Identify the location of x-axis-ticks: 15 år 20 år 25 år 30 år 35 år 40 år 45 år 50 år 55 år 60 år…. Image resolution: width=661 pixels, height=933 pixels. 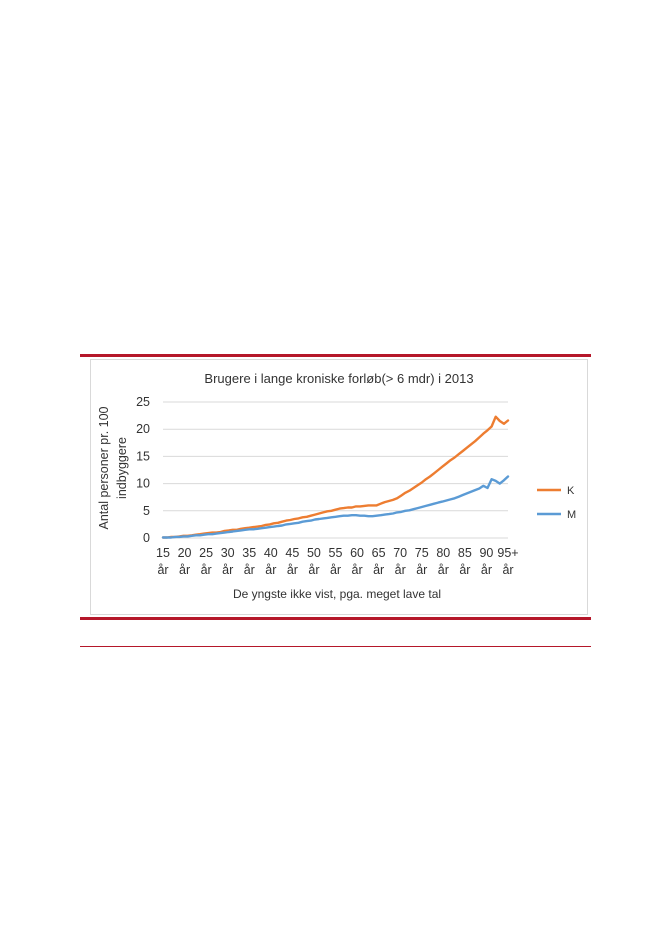
(337, 561).